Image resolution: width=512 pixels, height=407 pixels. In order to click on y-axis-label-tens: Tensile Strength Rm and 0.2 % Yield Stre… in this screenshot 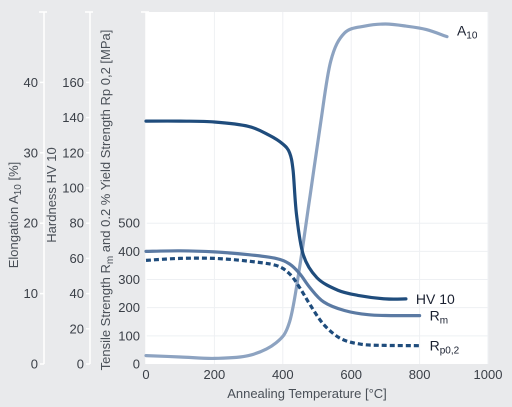, I will do `click(107, 200)`.